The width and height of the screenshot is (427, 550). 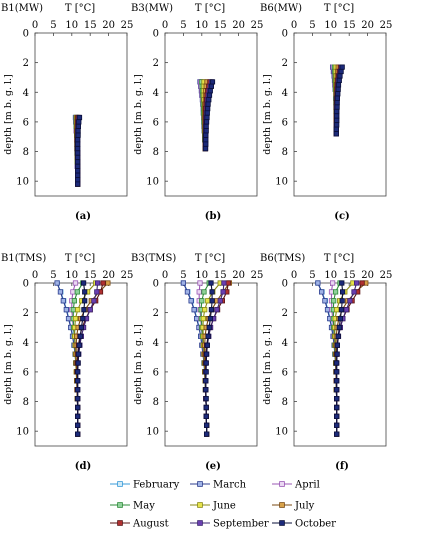 What do you see at coordinates (330, 275) in the screenshot?
I see `x-tick-label: 10` at bounding box center [330, 275].